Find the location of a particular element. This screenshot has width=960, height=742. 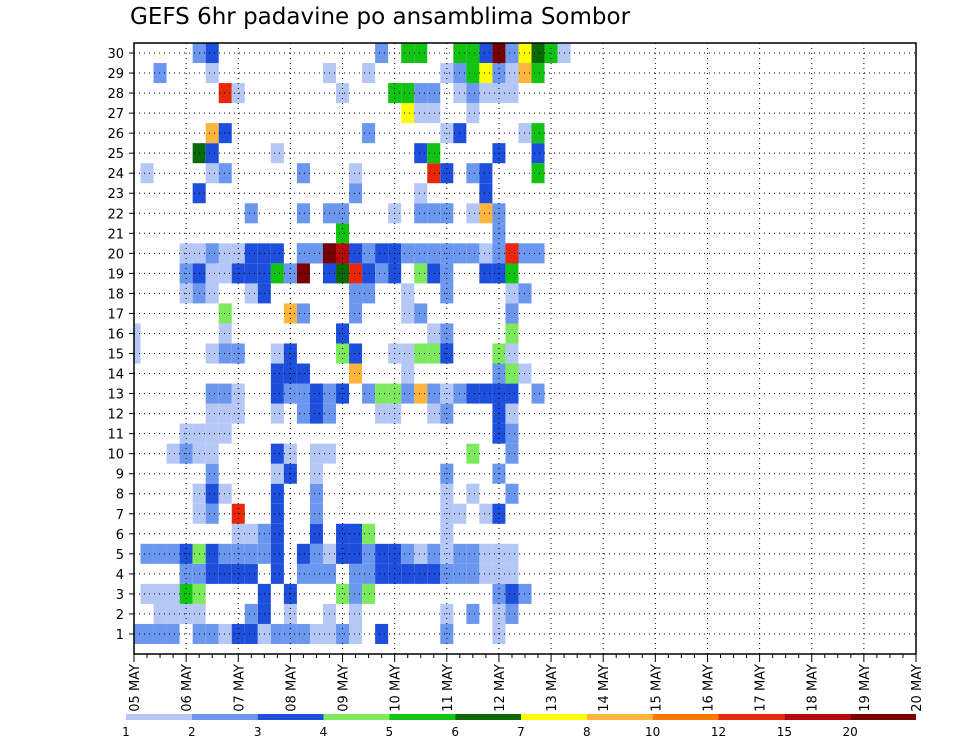

x-tick-label: 20 MAY is located at coordinates (917, 688).